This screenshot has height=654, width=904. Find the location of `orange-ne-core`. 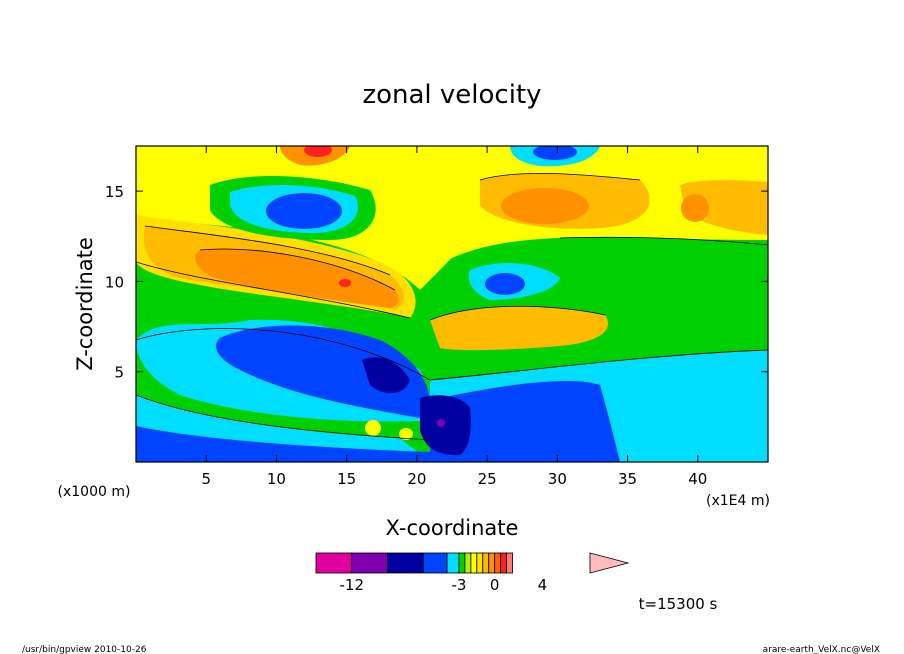

orange-ne-core is located at coordinates (545, 206).